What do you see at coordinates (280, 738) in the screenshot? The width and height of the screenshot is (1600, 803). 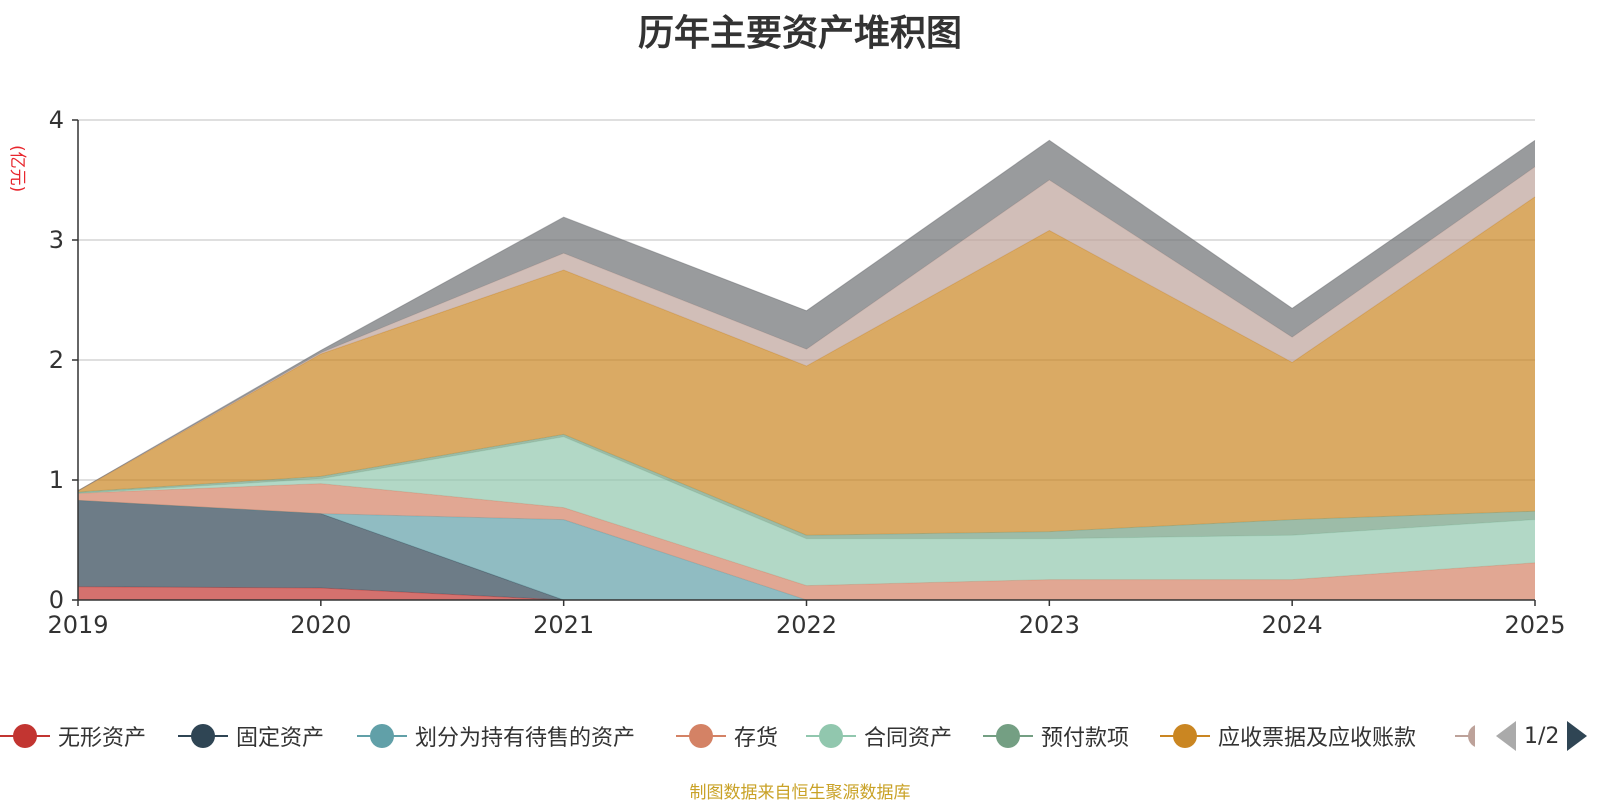 I see `legend-label: 固定资产` at bounding box center [280, 738].